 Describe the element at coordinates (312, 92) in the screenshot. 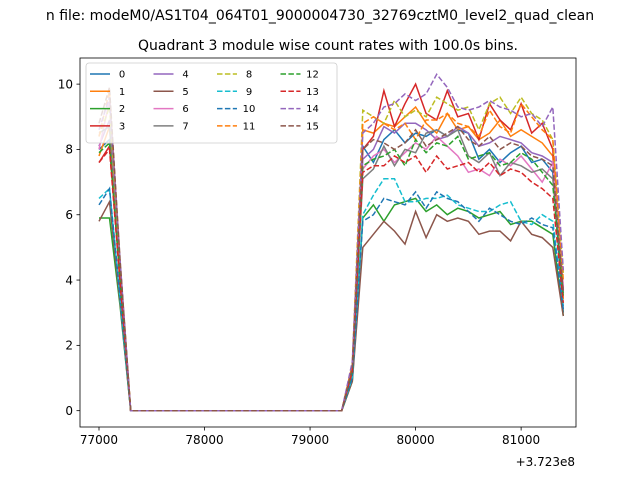

I see `legend-label-13: 13` at that location.